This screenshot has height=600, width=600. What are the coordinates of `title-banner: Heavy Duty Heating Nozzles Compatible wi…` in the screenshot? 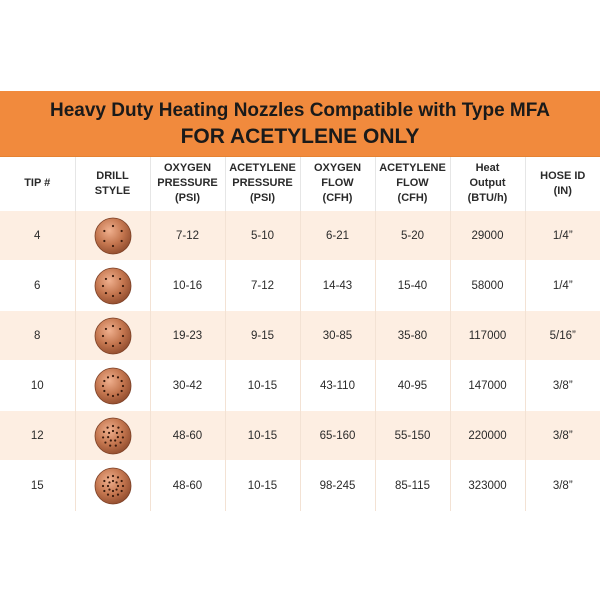 It's located at (300, 124).